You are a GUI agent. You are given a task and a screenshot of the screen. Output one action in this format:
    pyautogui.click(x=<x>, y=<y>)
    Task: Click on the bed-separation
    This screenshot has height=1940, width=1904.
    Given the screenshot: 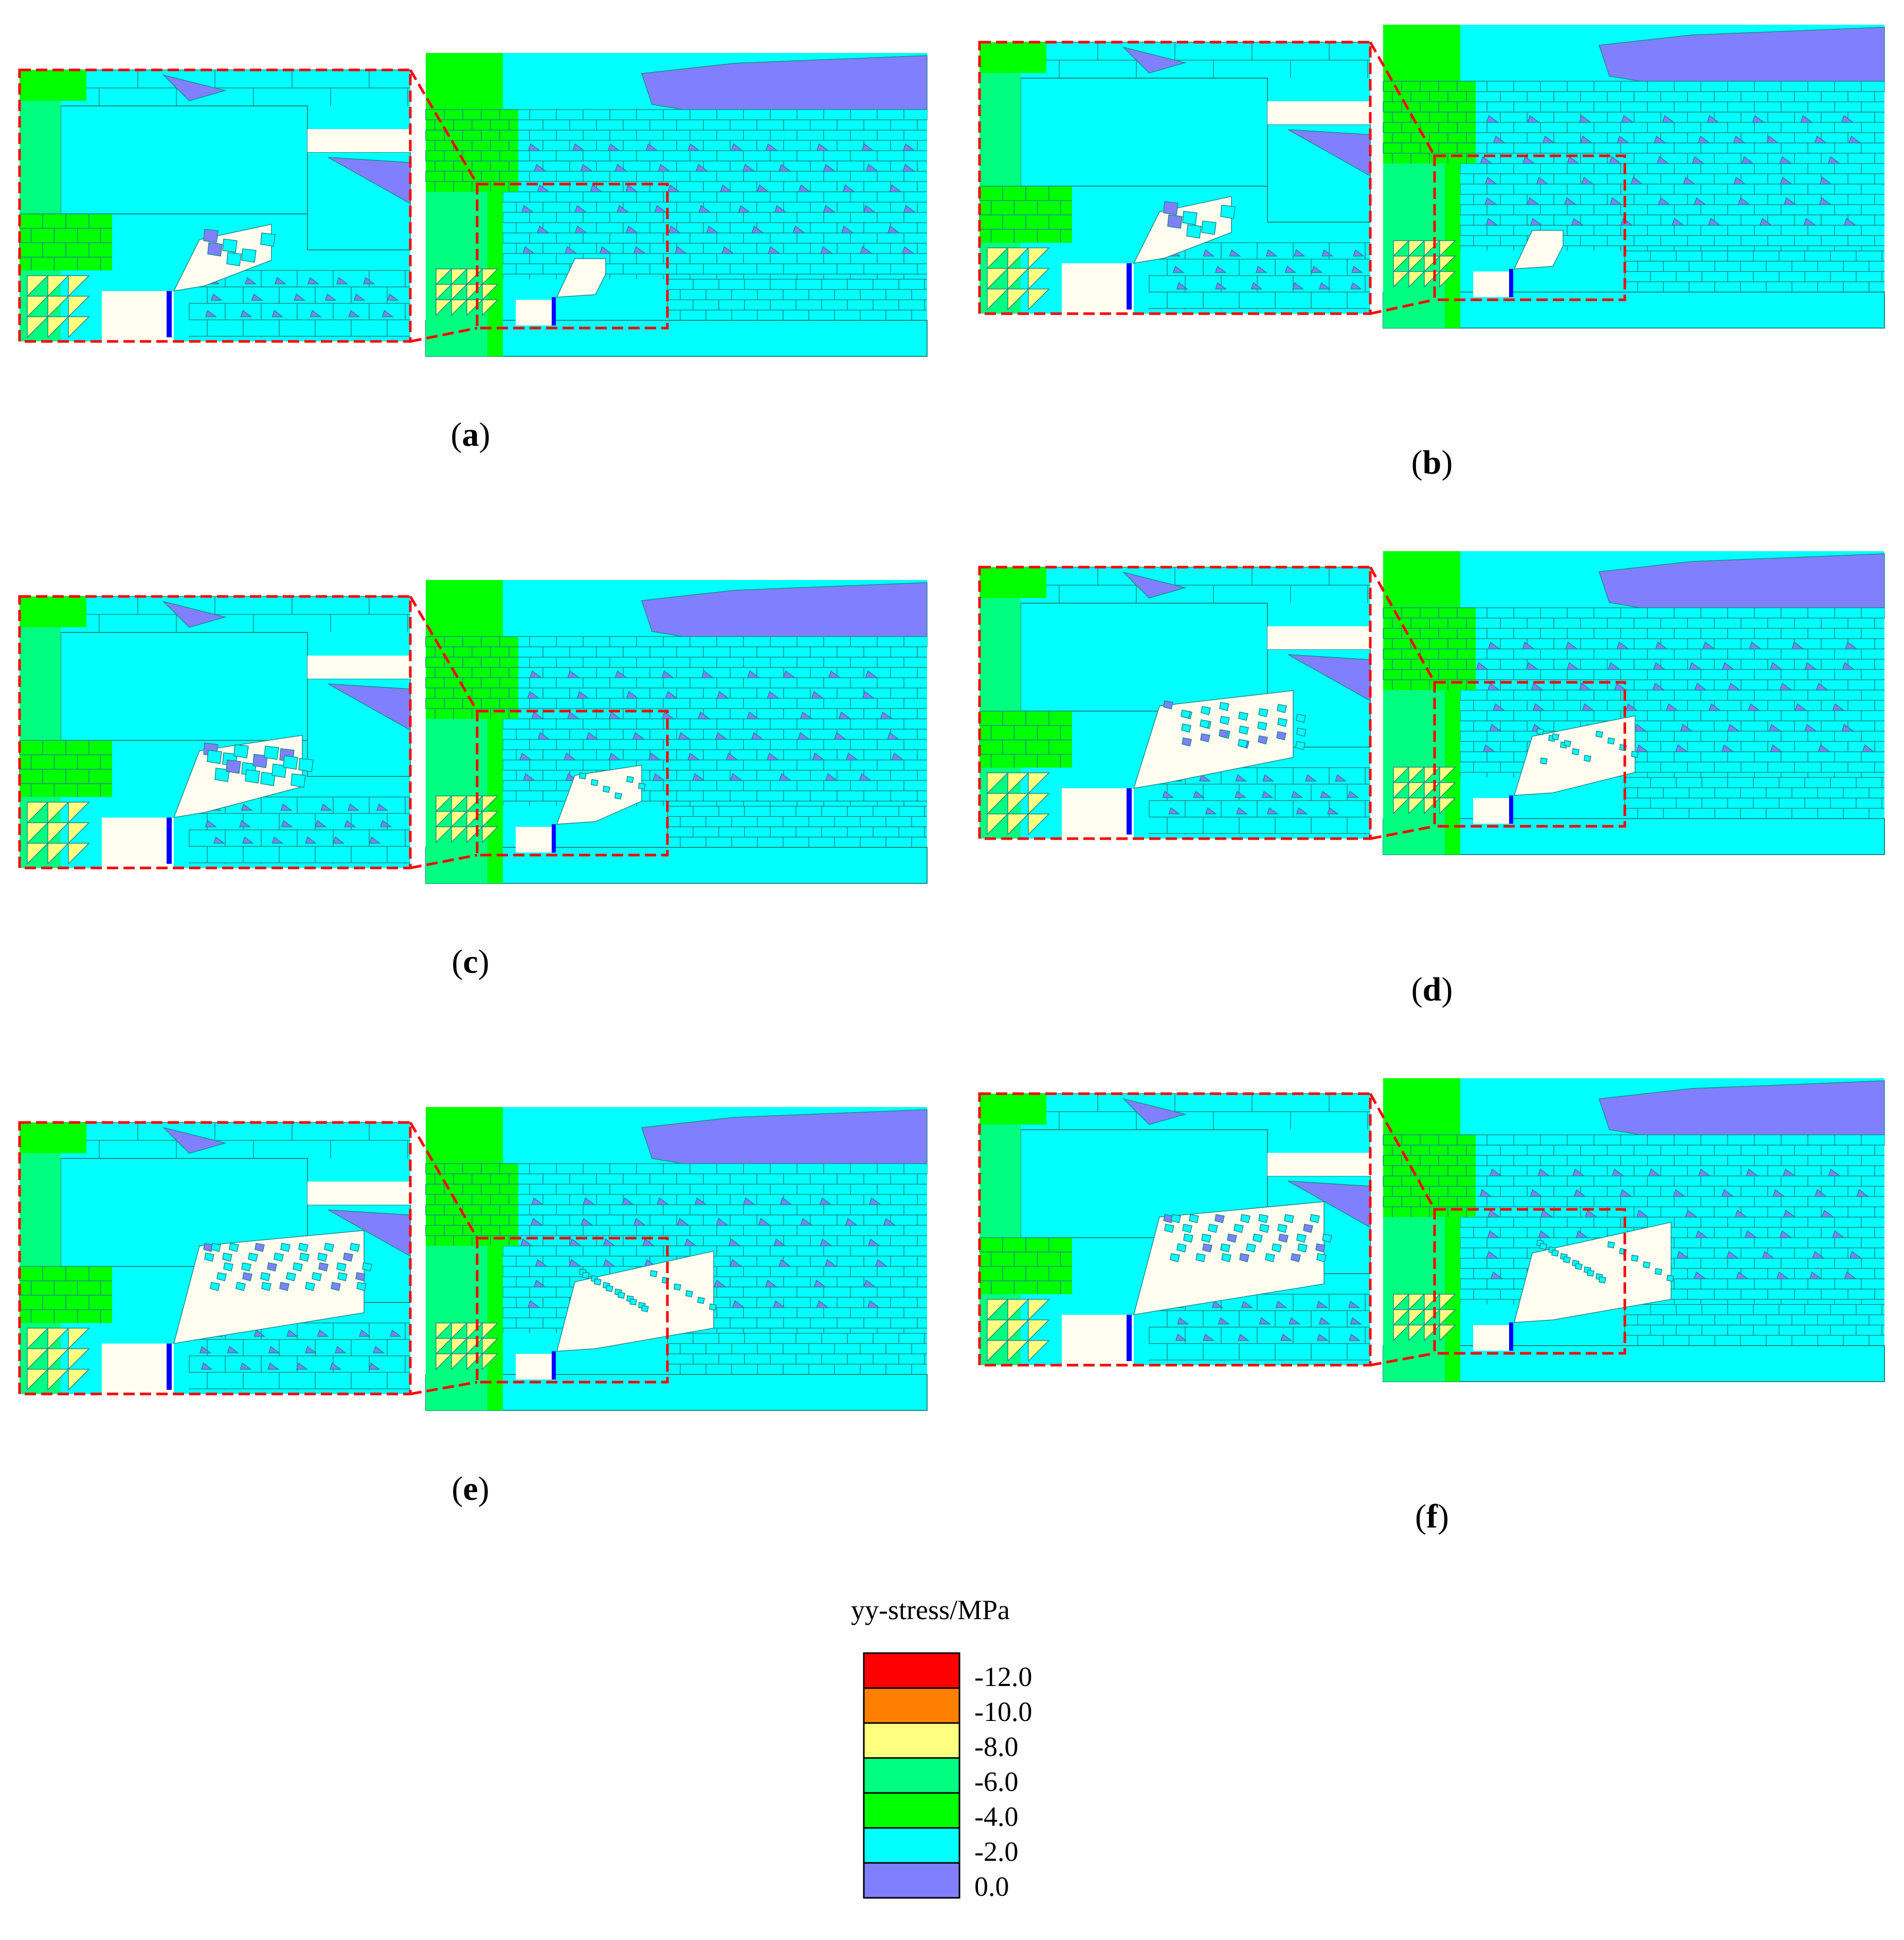 What is the action you would take?
    pyautogui.click(x=1319, y=112)
    